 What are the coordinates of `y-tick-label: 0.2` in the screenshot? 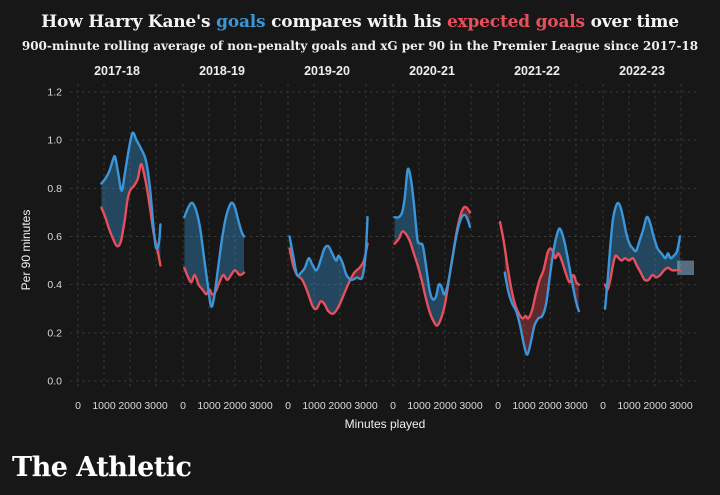 It's located at (54, 333).